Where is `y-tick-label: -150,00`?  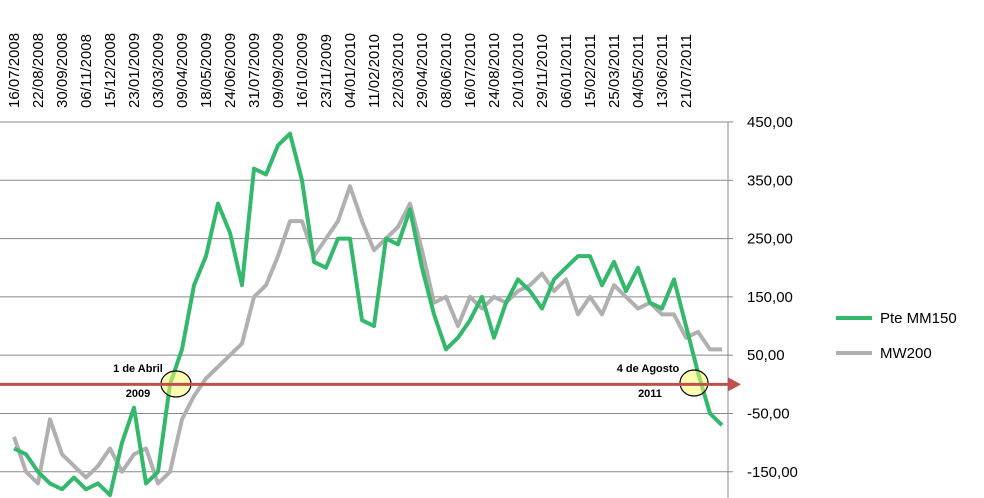 y-tick-label: -150,00 is located at coordinates (772, 472).